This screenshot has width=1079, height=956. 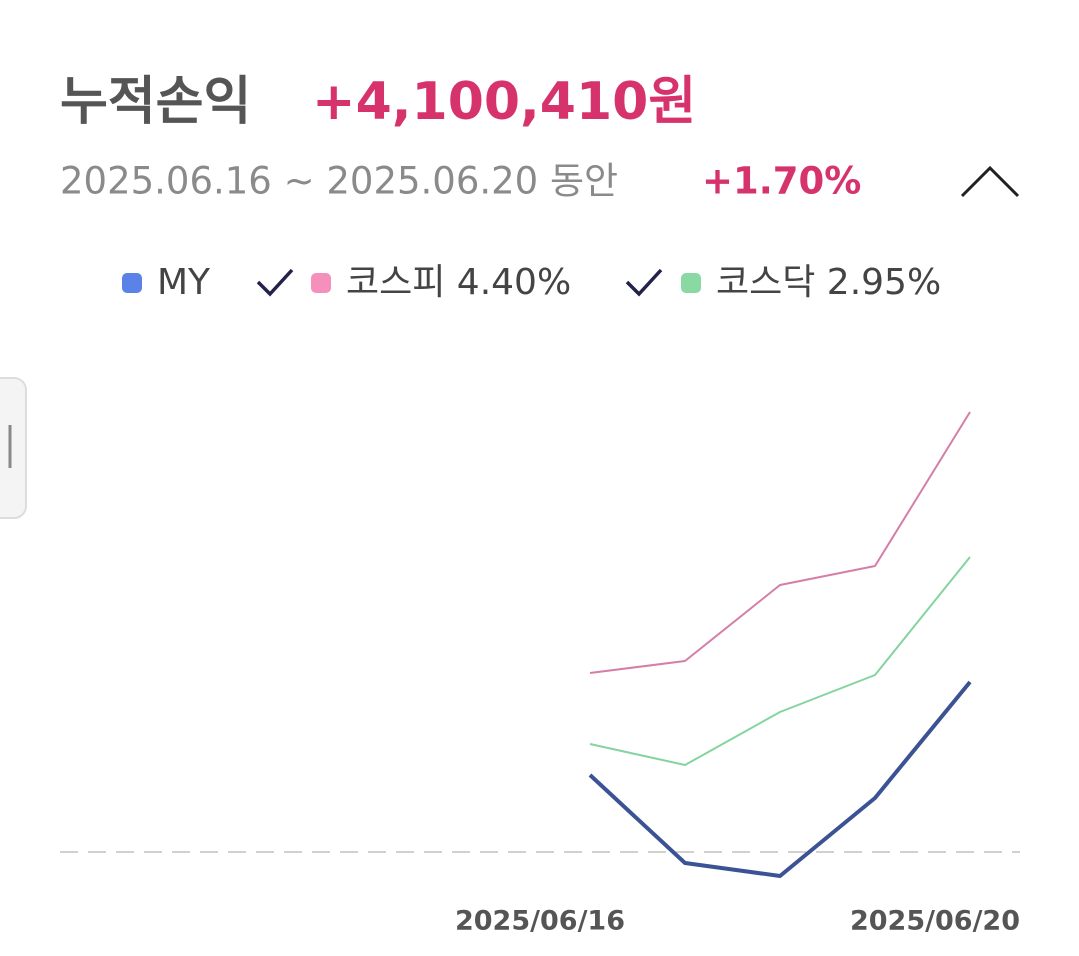 I want to click on period: 2025.06.16 ~ 2025.06.20 동안, so click(x=339, y=181).